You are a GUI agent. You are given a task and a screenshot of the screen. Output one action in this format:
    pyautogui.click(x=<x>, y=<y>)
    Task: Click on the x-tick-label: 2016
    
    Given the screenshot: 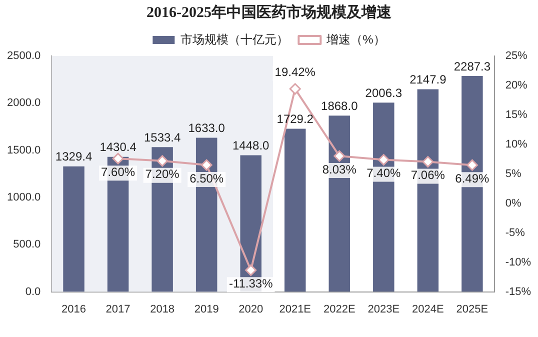 What is the action you would take?
    pyautogui.click(x=74, y=309)
    